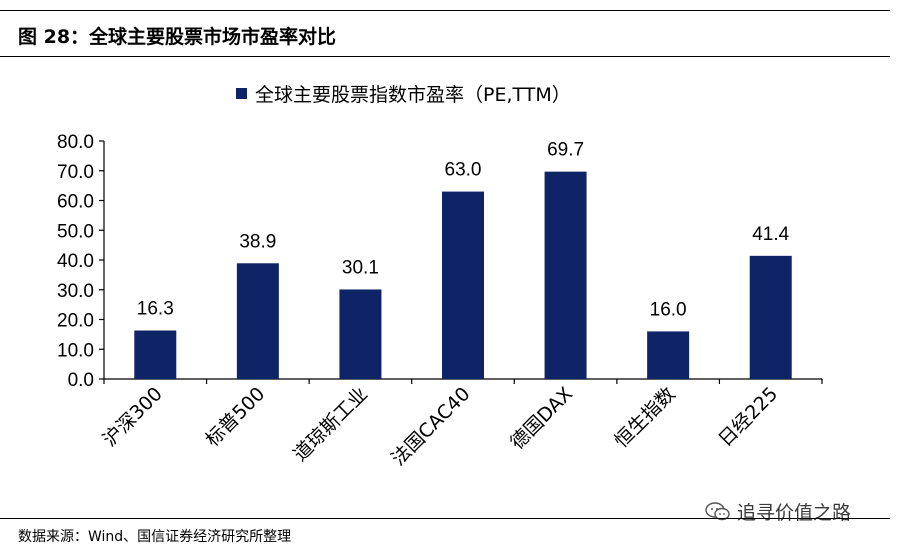  Describe the element at coordinates (770, 234) in the screenshot. I see `data-label: 41.4` at that location.